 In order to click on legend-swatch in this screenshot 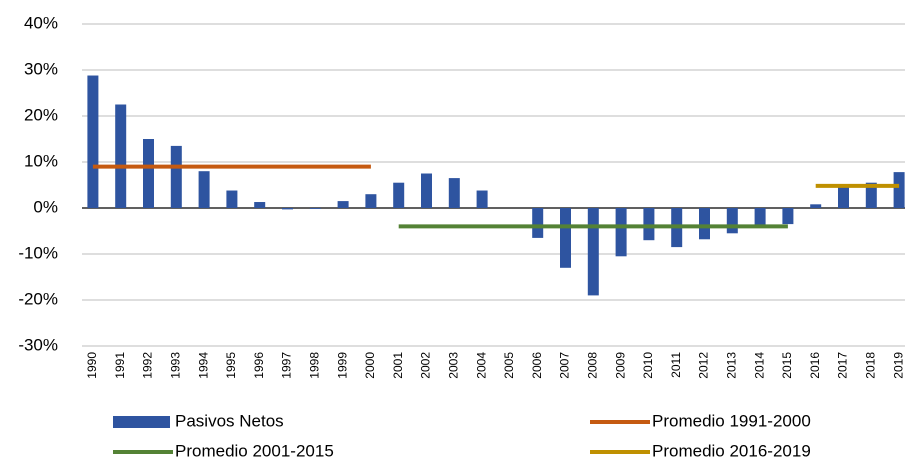, I will do `click(141, 422)`.